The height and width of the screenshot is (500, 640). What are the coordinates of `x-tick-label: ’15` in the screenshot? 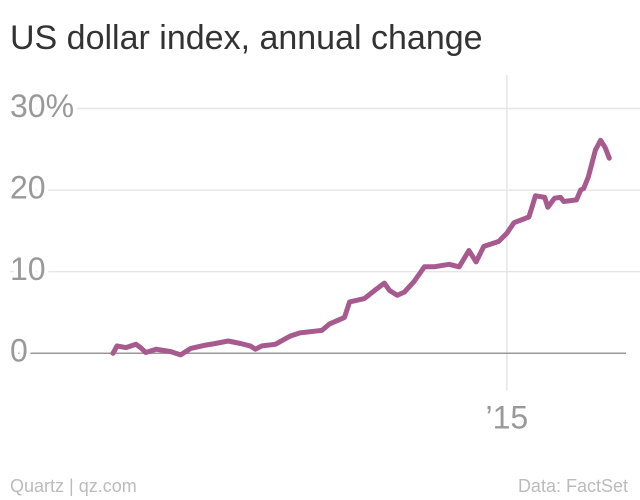 It's located at (506, 417).